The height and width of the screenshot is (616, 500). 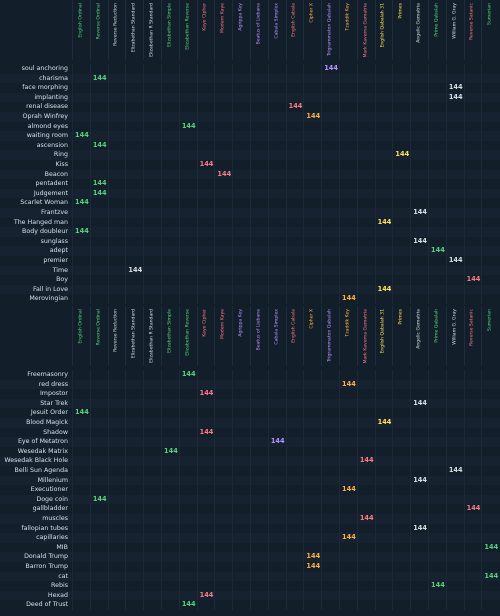 What do you see at coordinates (250, 528) in the screenshot?
I see `table-row: fallopian tubes 144` at bounding box center [250, 528].